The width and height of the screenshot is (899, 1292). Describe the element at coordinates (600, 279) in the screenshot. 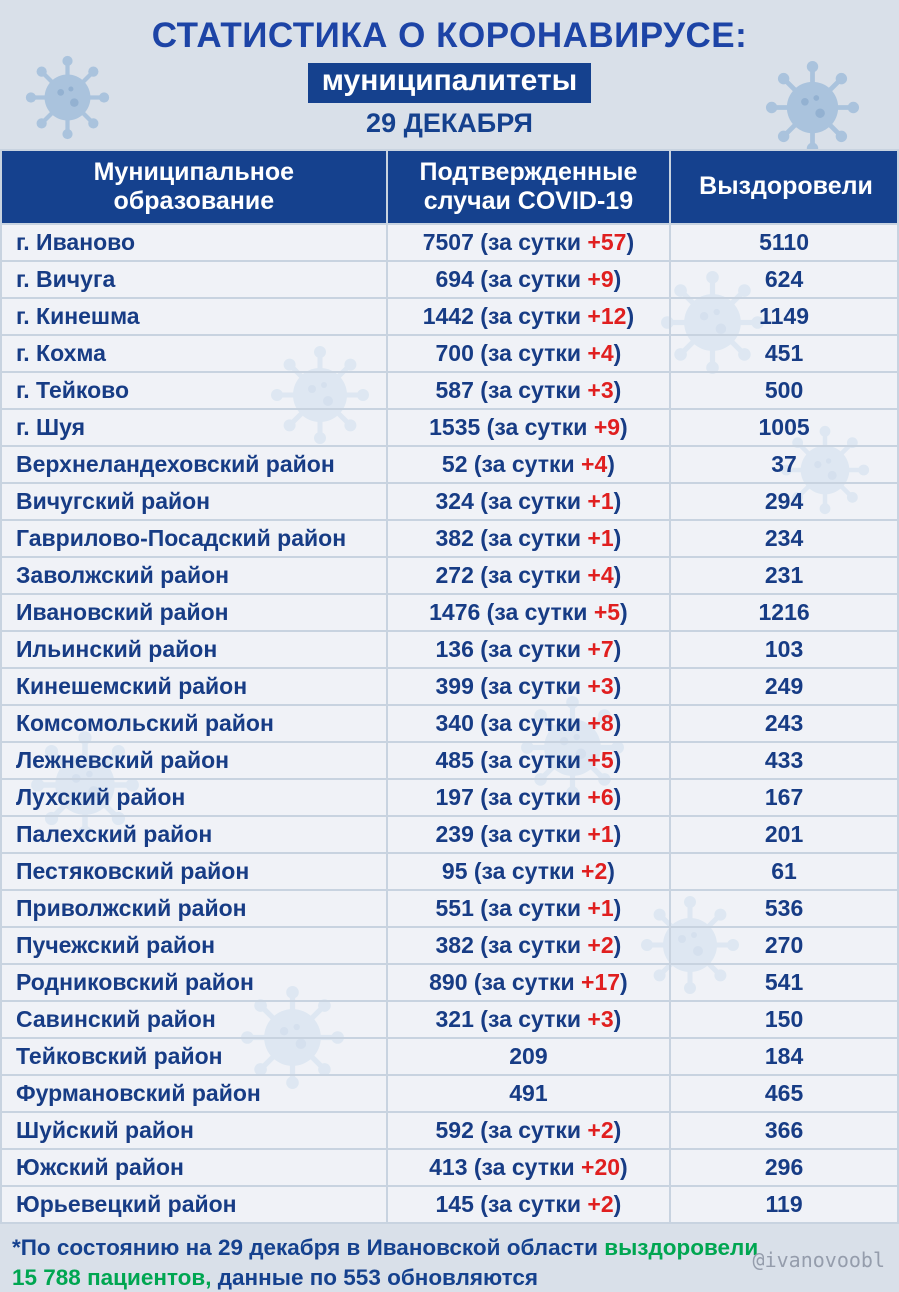

I see `daily-increase: +9` at that location.